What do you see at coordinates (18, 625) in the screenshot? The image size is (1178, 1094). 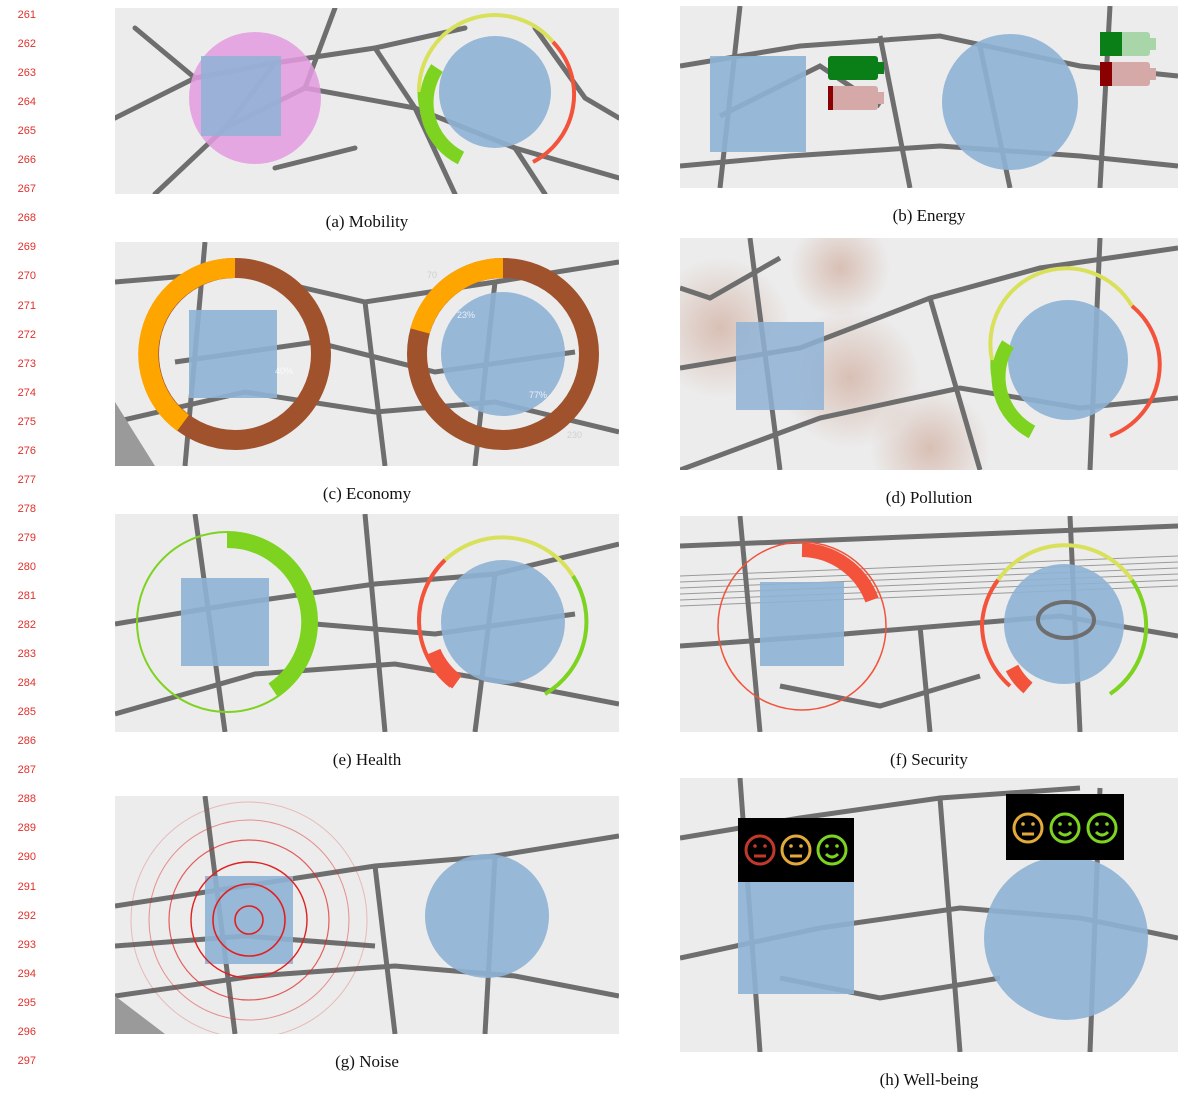 I see `line-number: 282` at bounding box center [18, 625].